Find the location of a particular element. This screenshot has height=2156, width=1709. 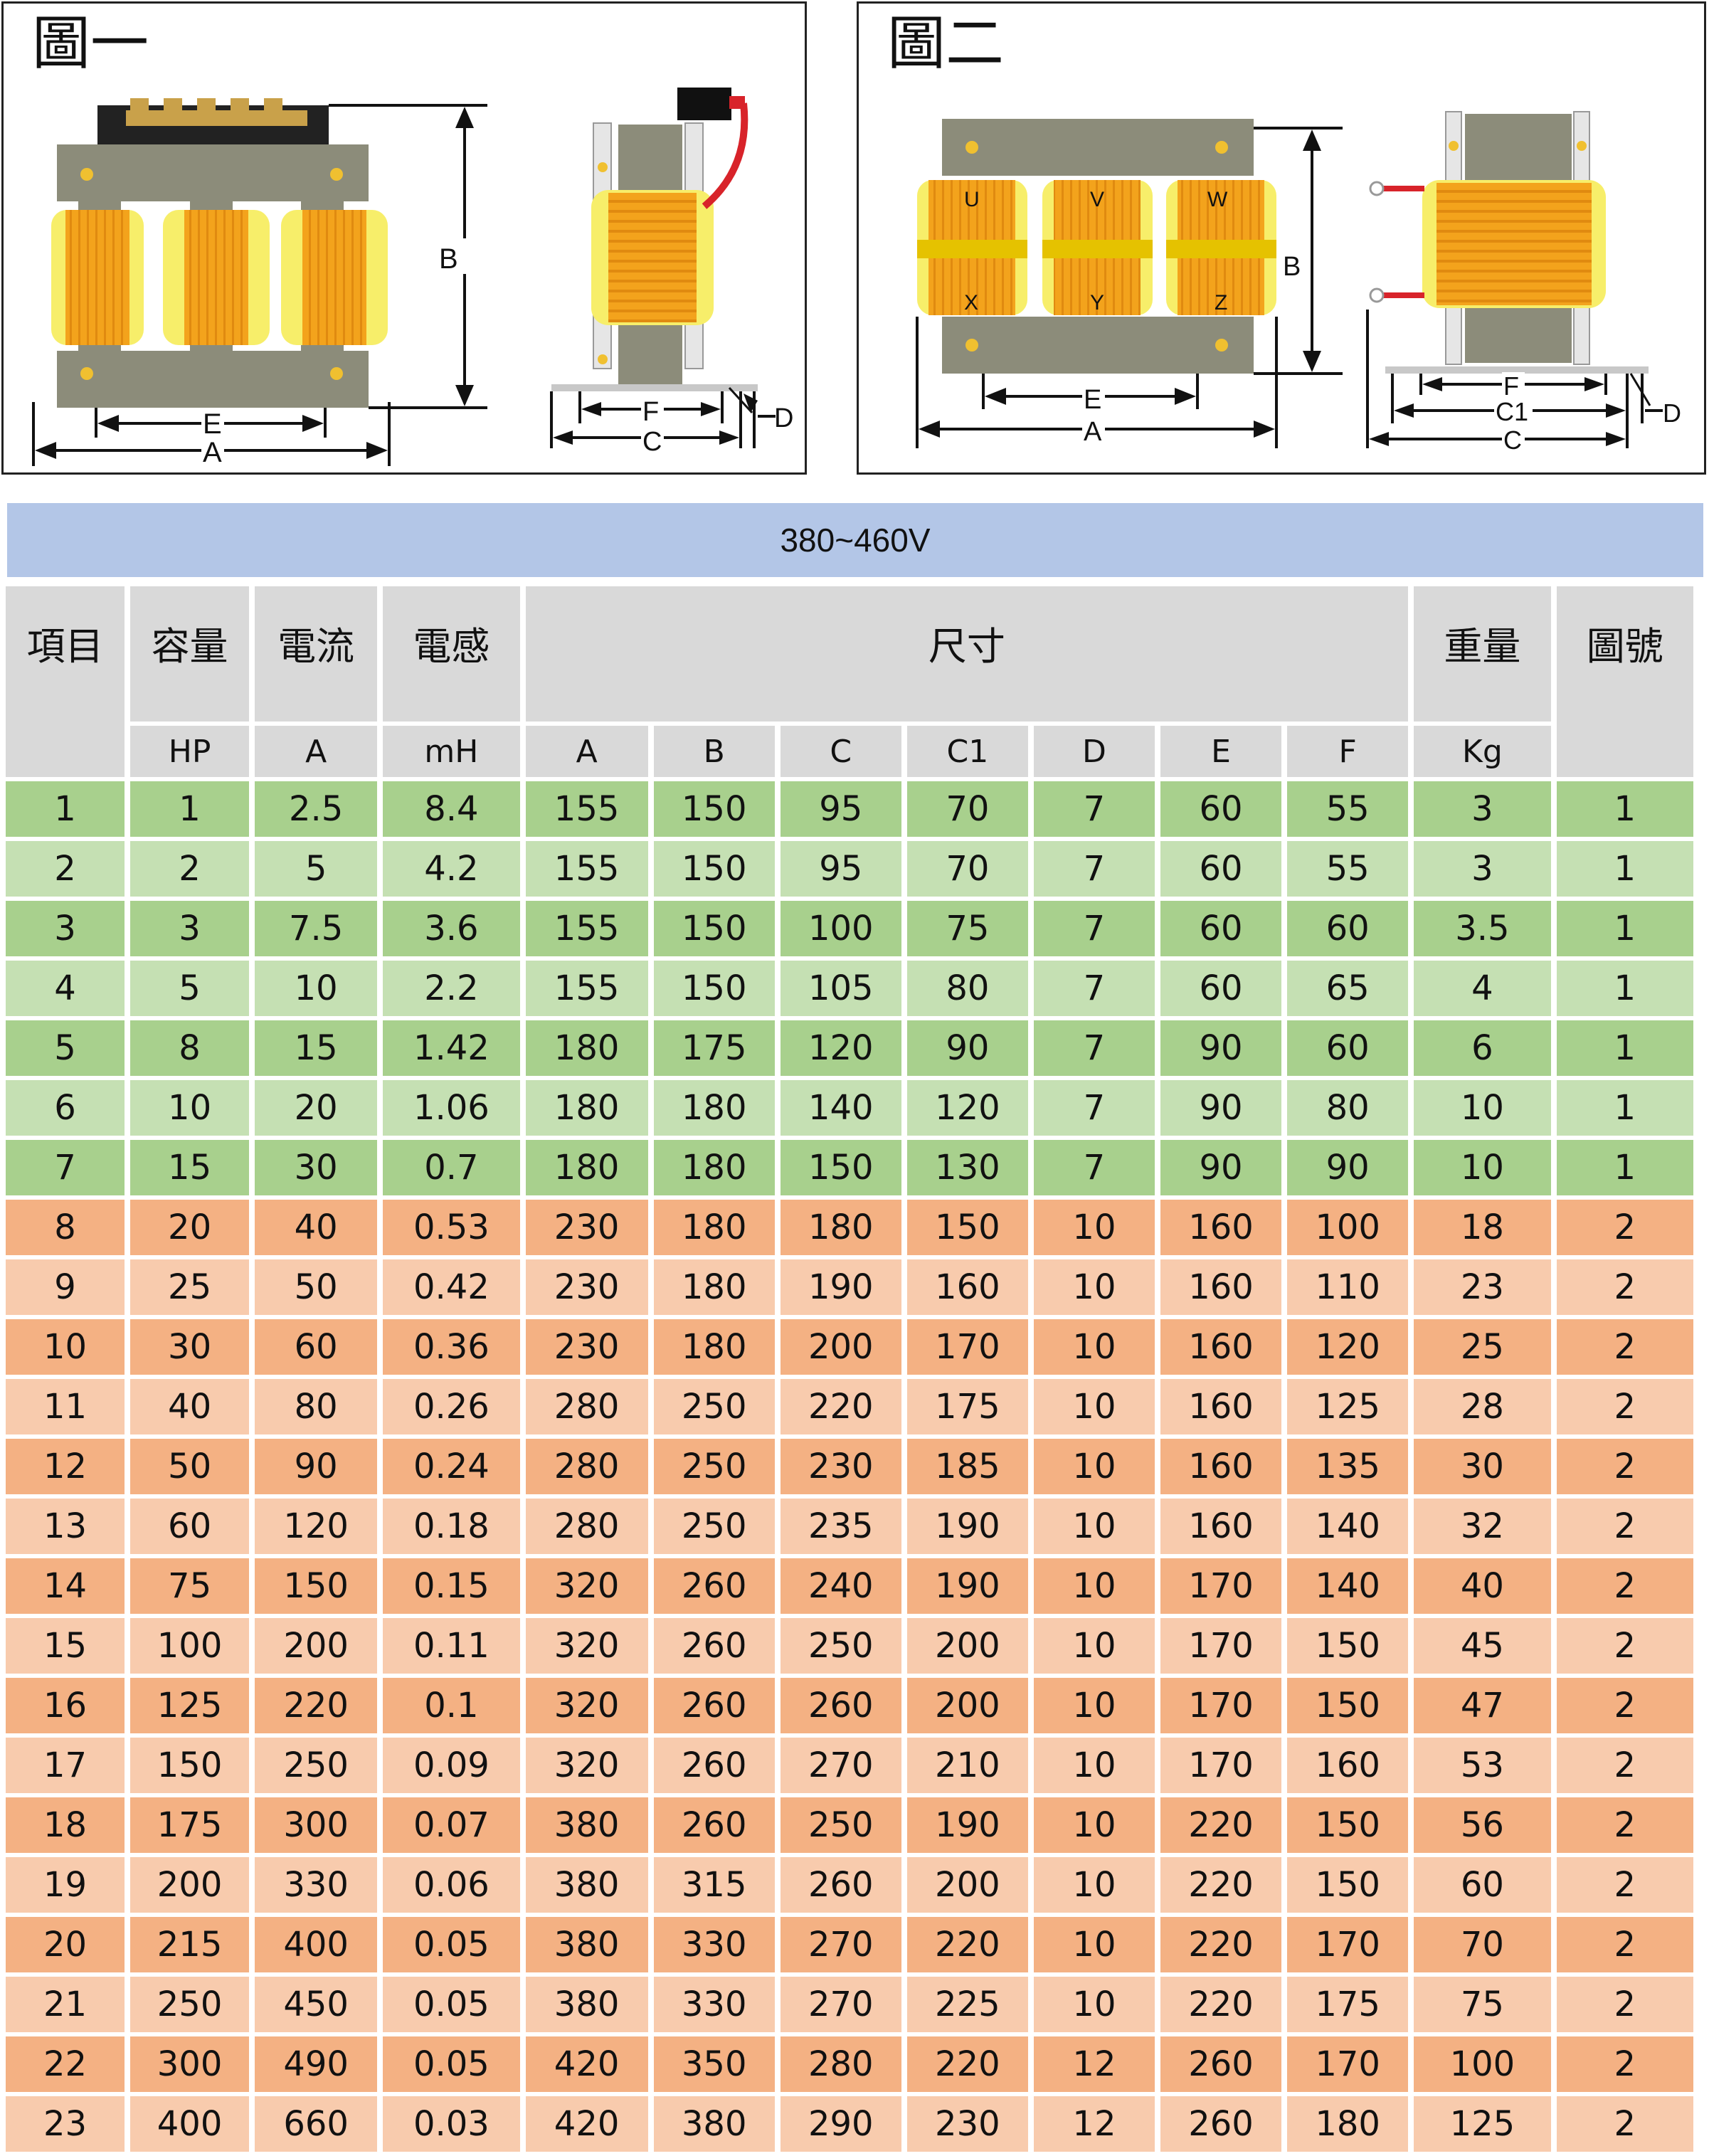

table-cell: 0.36 is located at coordinates (451, 1347).